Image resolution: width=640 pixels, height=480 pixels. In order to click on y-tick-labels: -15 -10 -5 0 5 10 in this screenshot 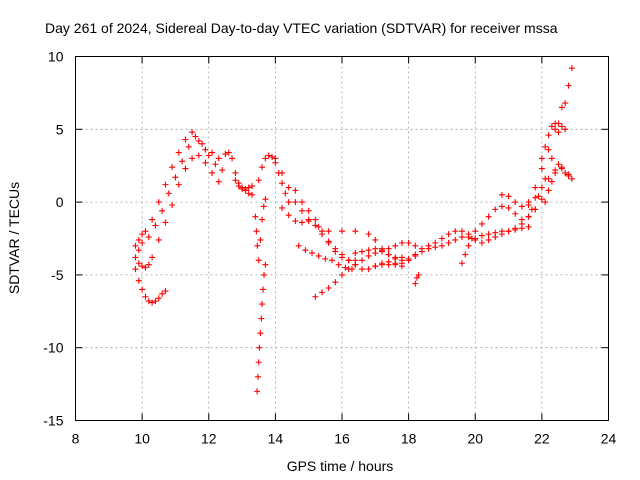, I will do `click(53, 239)`.